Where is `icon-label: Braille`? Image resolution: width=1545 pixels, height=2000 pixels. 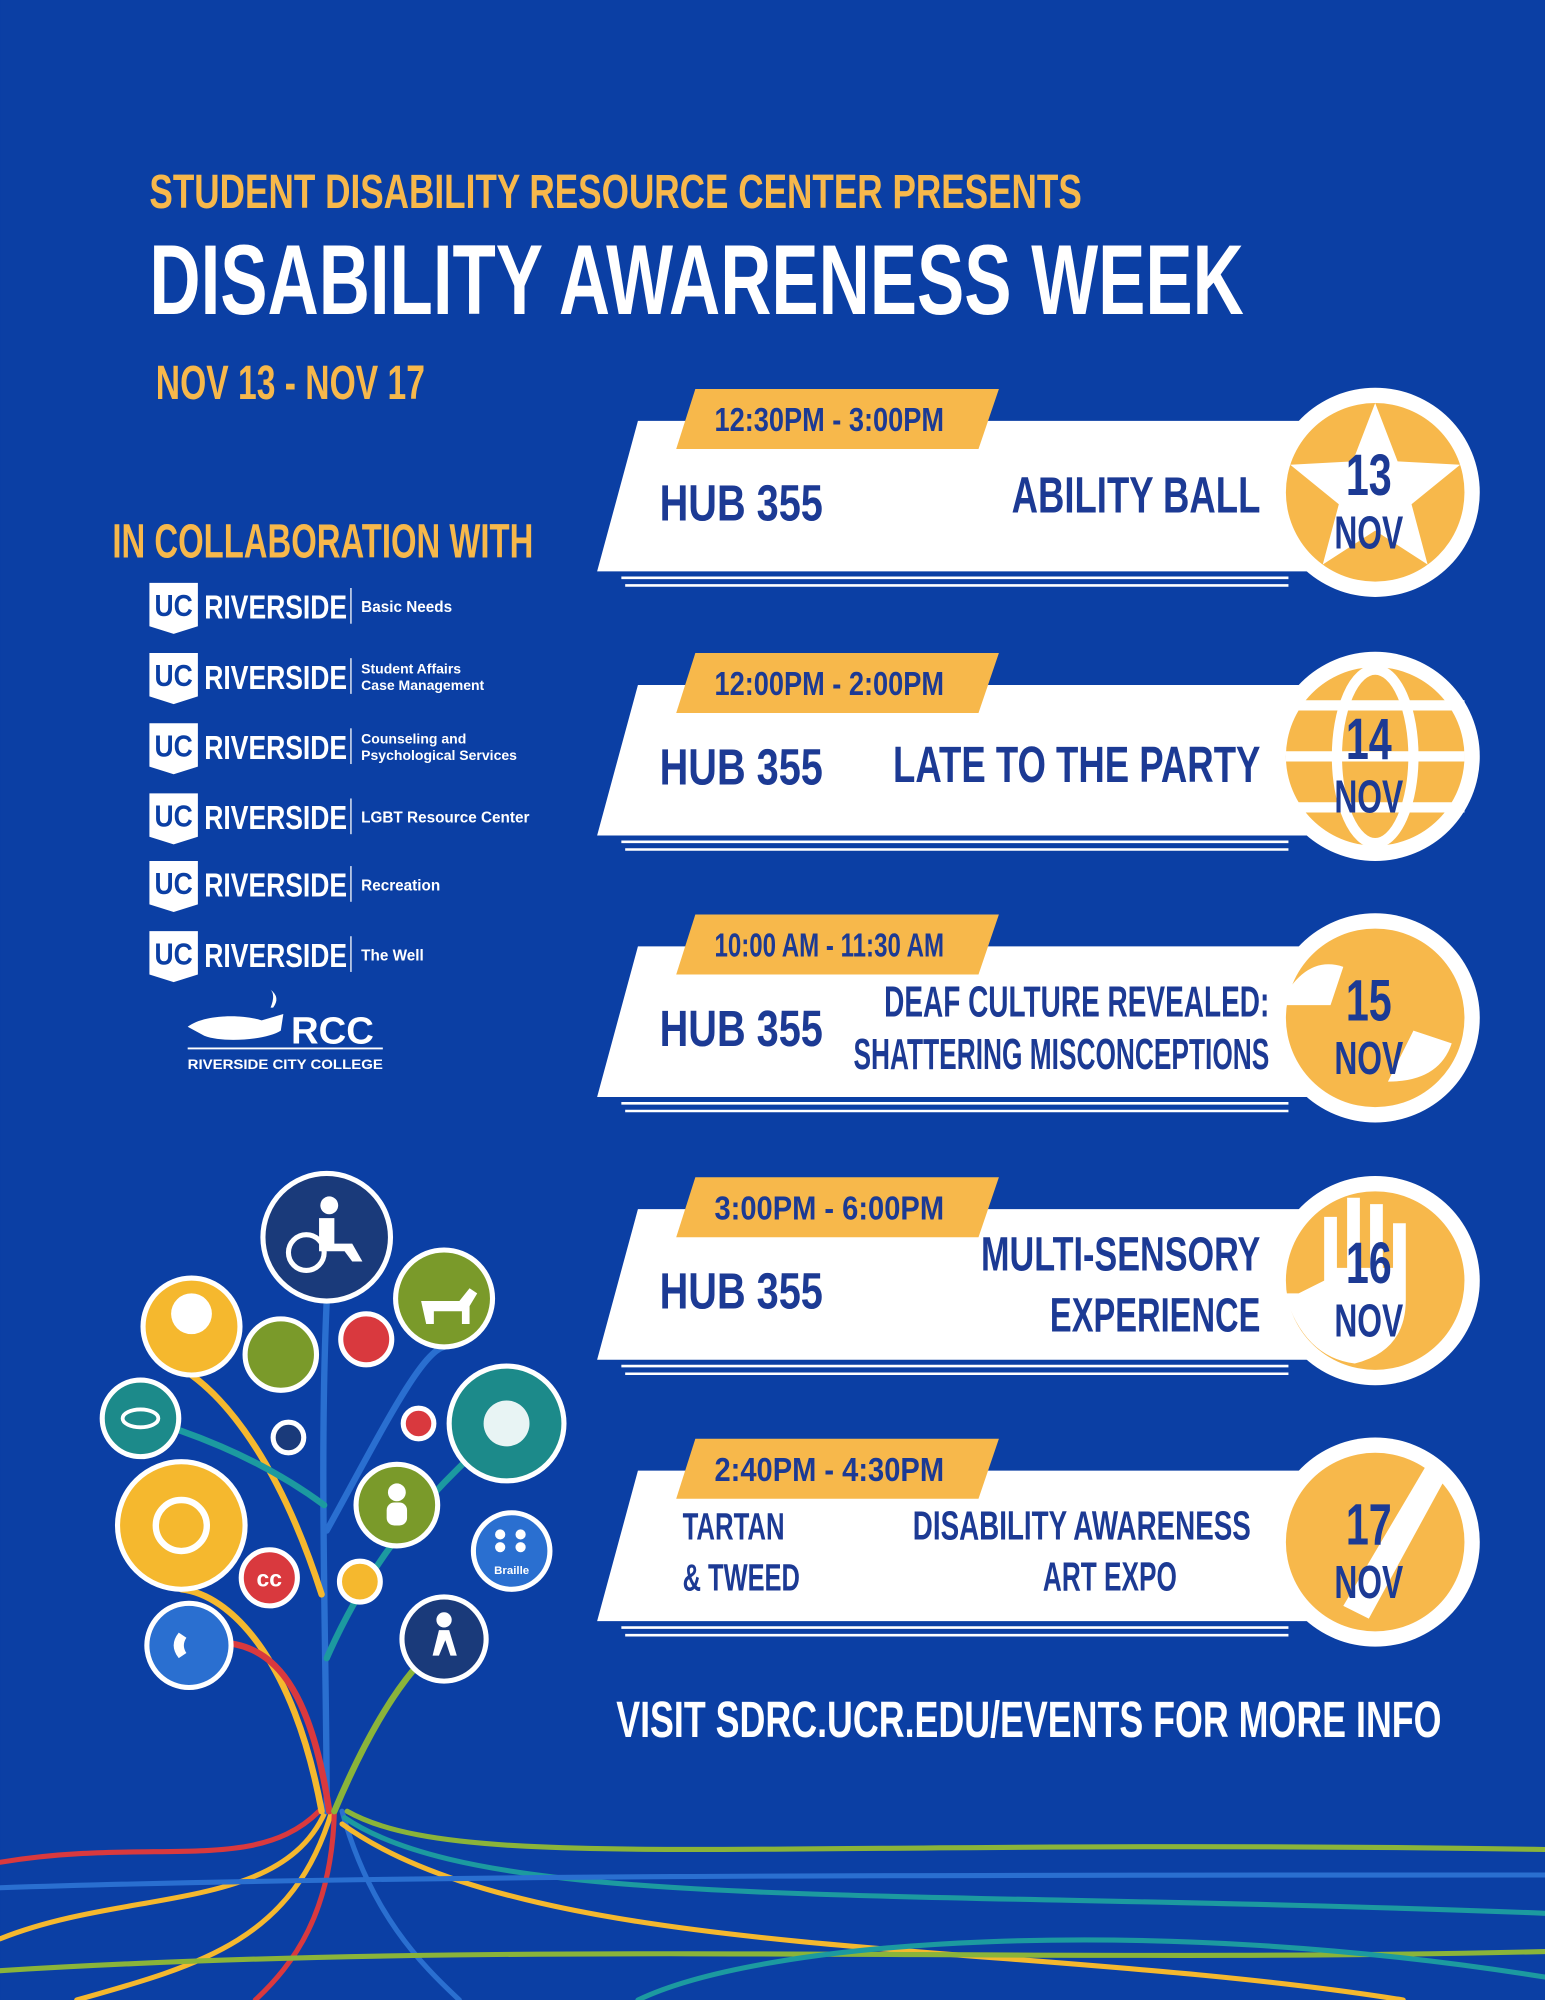 icon-label: Braille is located at coordinates (511, 1571).